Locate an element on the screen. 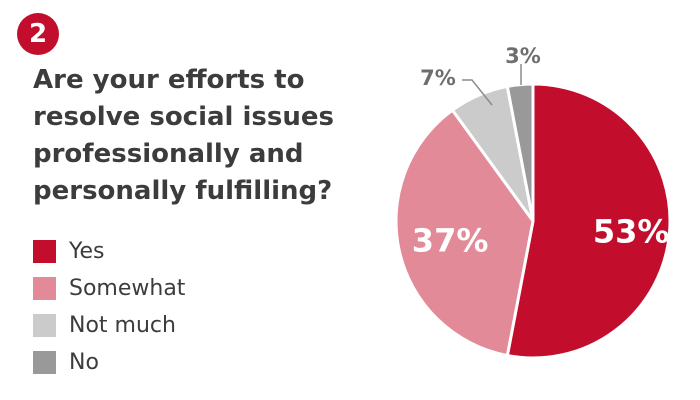  leader-line-not-much is located at coordinates (477, 92).